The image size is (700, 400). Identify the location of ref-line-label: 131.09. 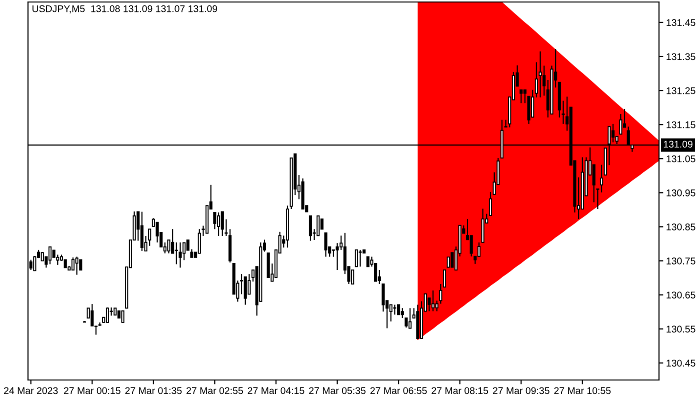
(678, 144).